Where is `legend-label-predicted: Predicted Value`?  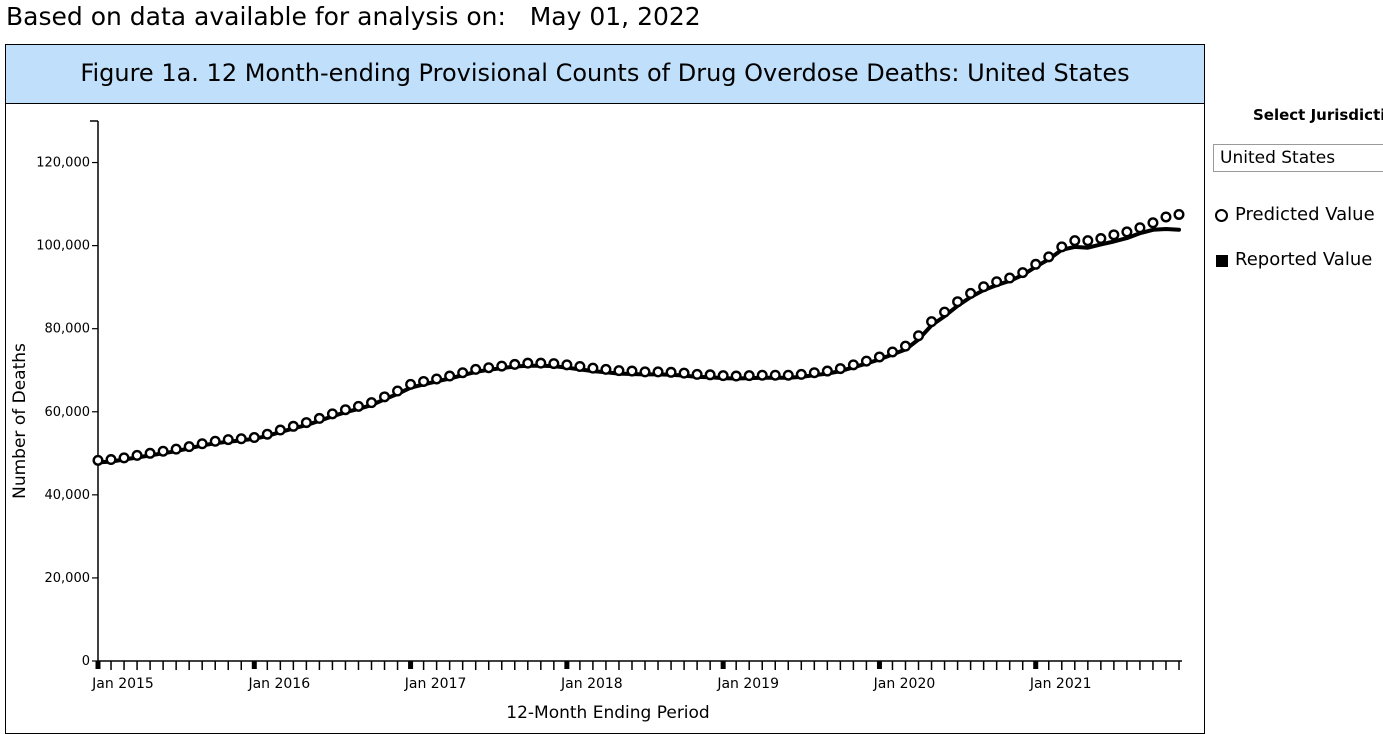
legend-label-predicted: Predicted Value is located at coordinates (1305, 214).